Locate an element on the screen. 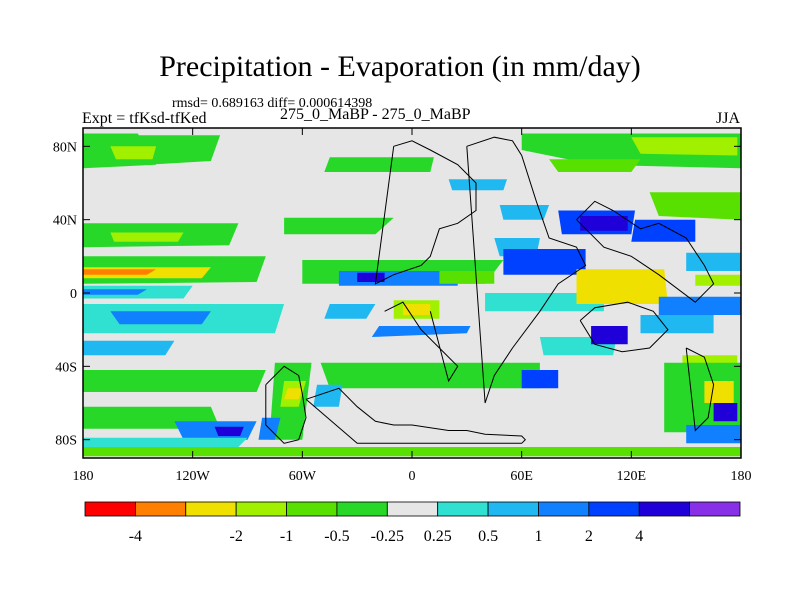  x-tick-label: 60W is located at coordinates (303, 476).